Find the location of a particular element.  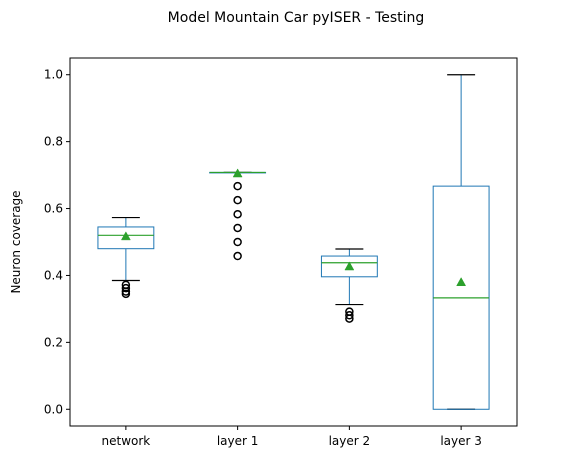

y-tick-label: 0.2 is located at coordinates (53, 342).